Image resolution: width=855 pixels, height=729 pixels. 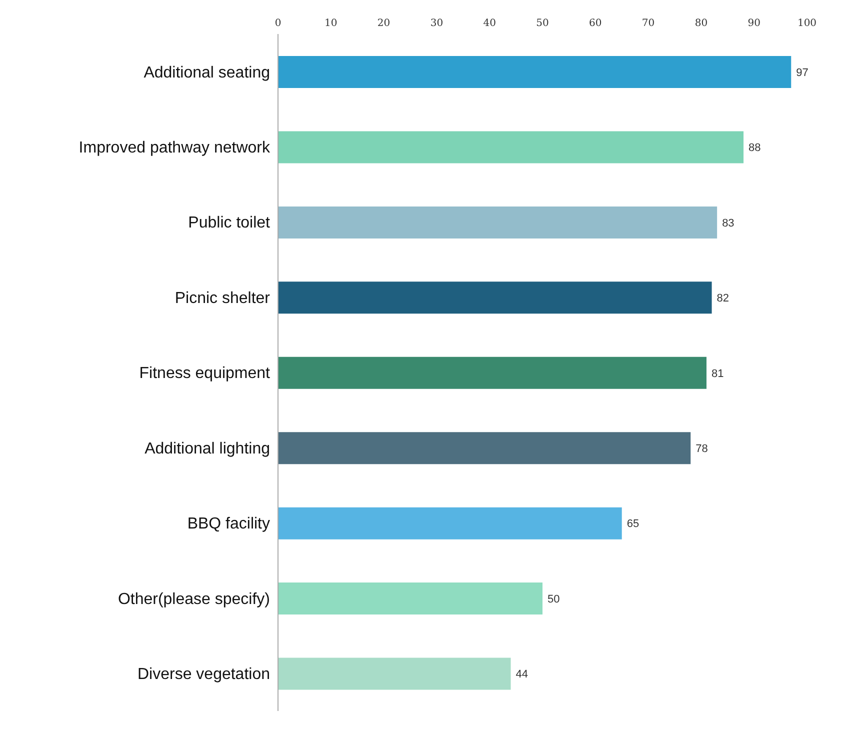 I want to click on x-tick-label: 30, so click(x=437, y=23).